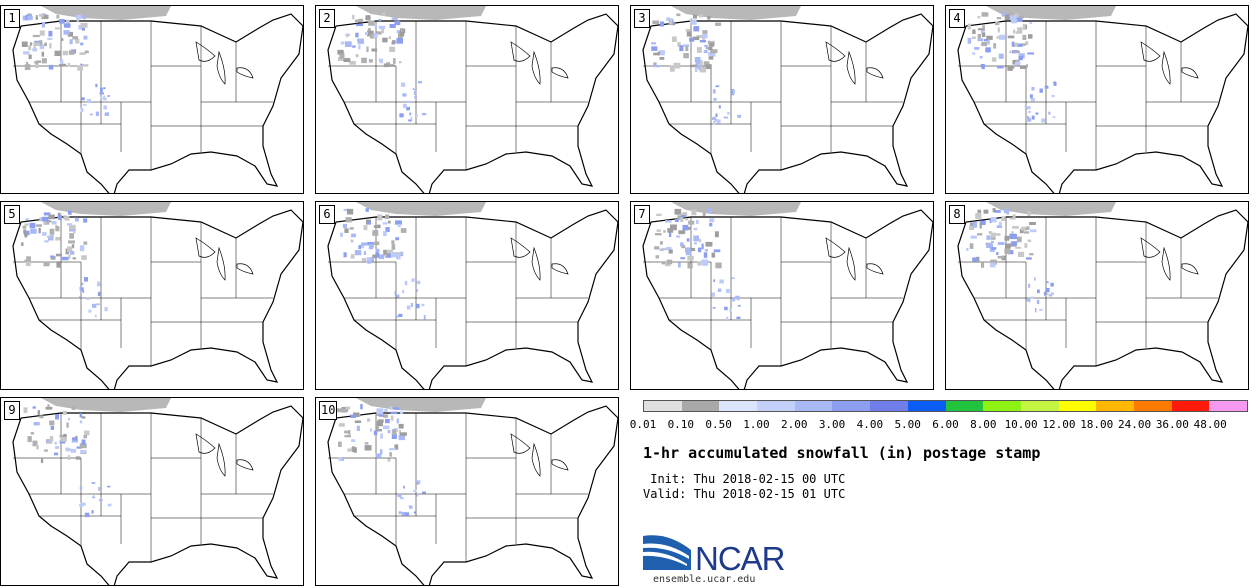 The width and height of the screenshot is (1260, 588). Describe the element at coordinates (642, 18) in the screenshot. I see `panel-number-label: 3` at that location.